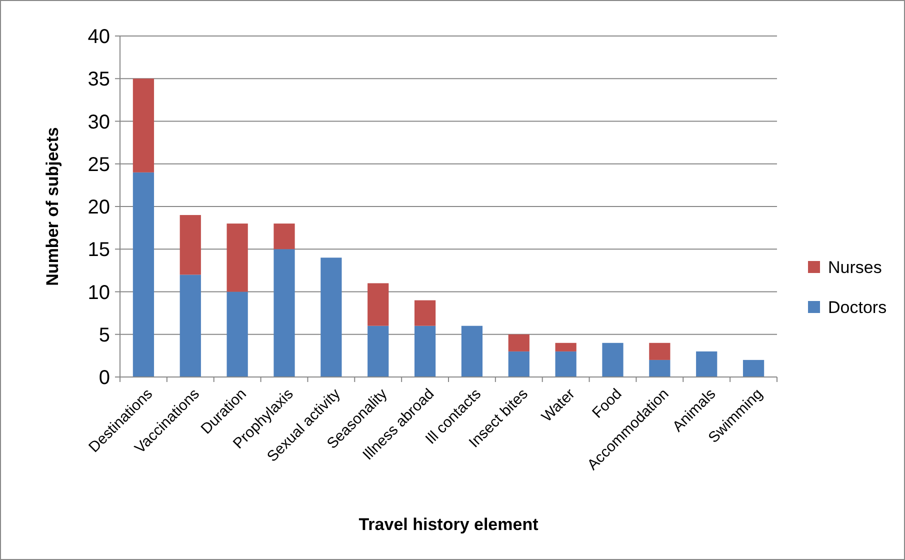 This screenshot has width=905, height=560. What do you see at coordinates (99, 165) in the screenshot?
I see `y-tick-label: 25` at bounding box center [99, 165].